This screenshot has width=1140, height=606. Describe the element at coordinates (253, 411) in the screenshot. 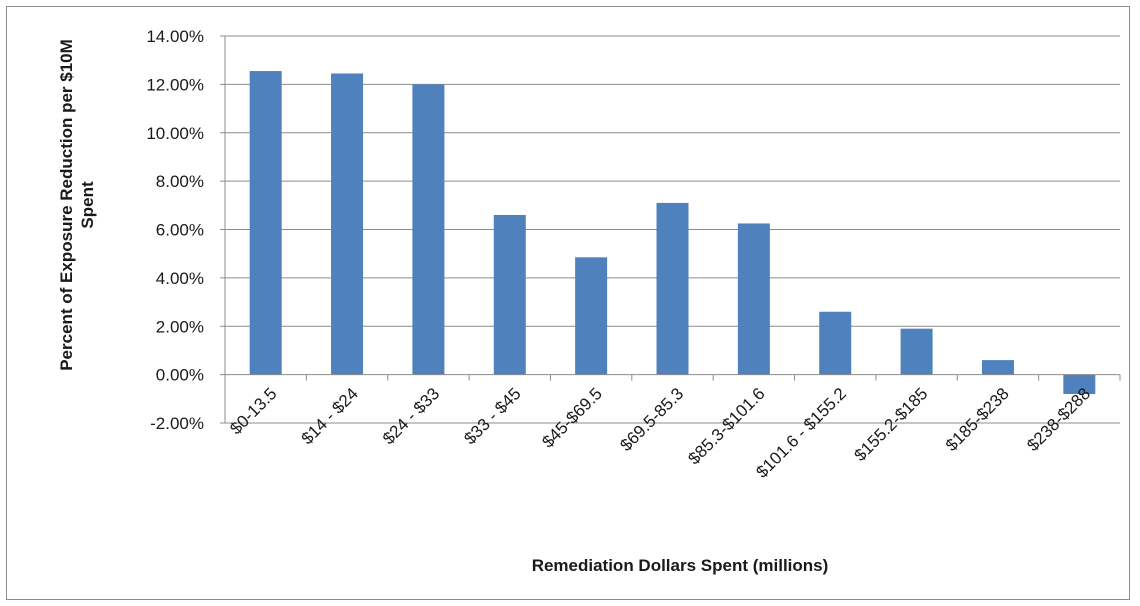

I see `x-tick-label: $0-13.5` at that location.